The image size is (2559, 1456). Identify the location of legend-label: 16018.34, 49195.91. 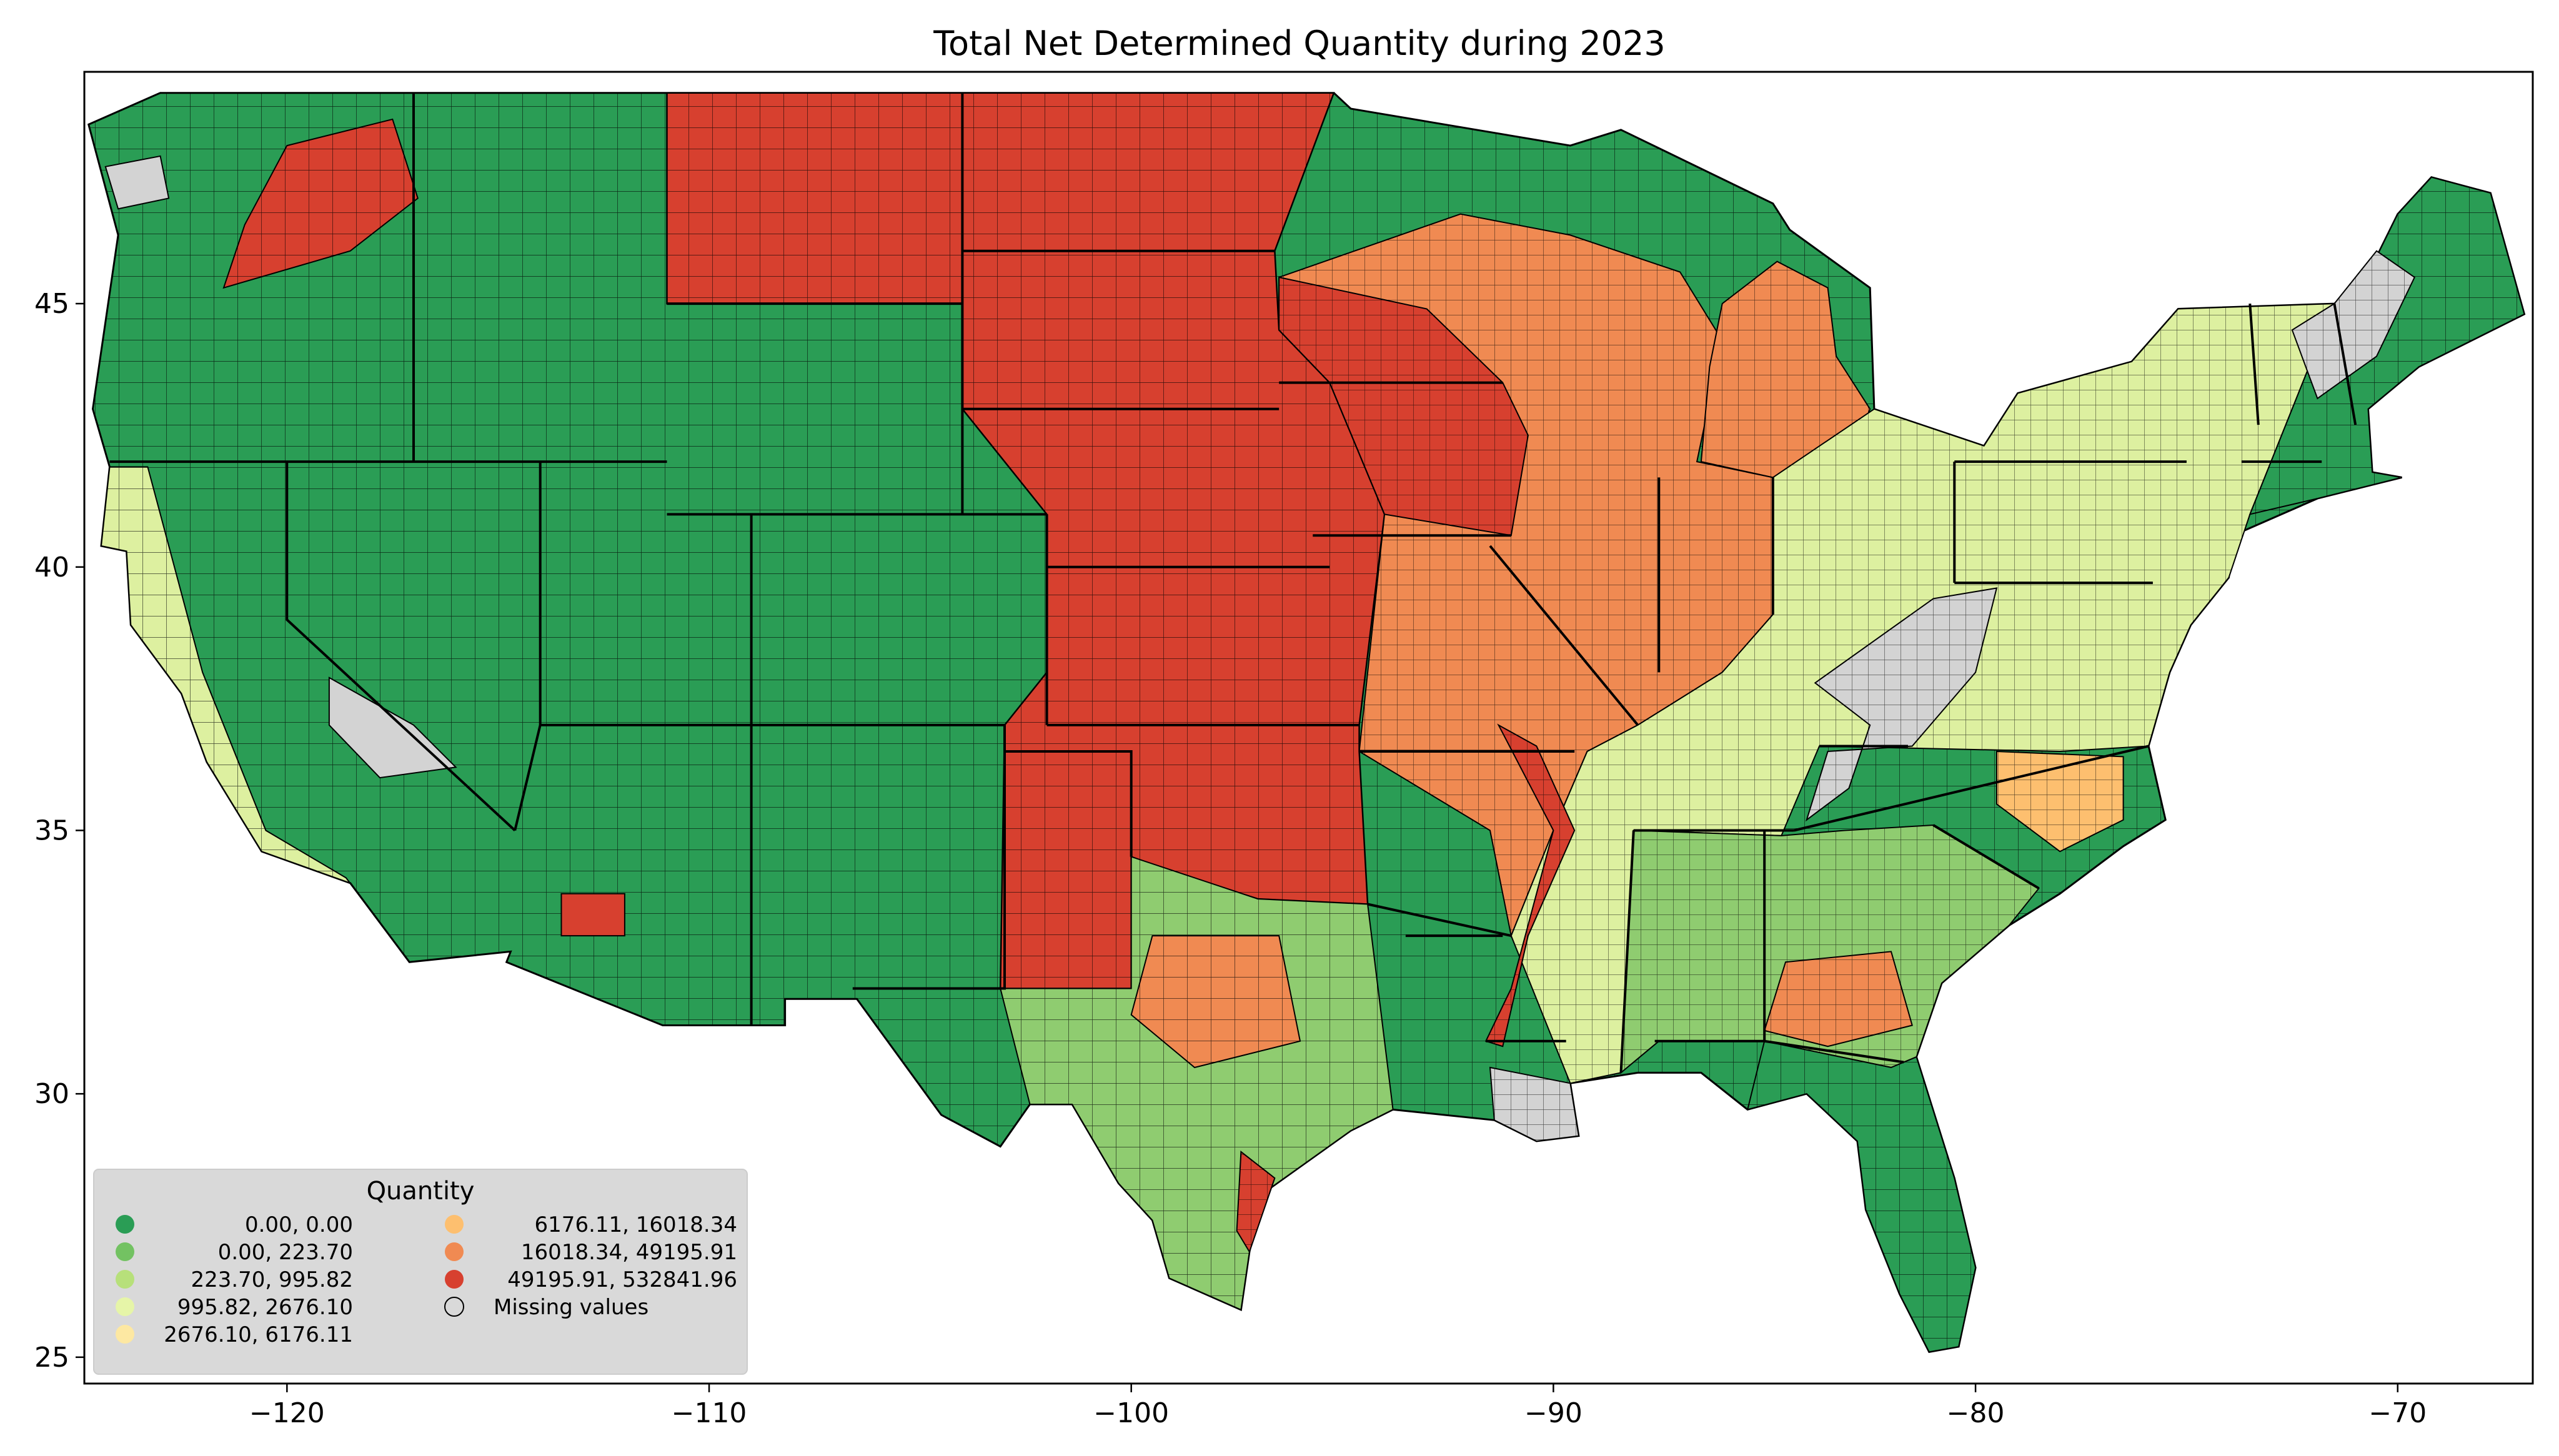
(629, 1253).